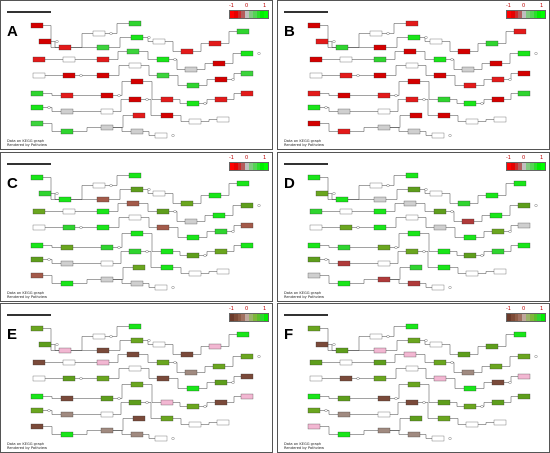 The height and width of the screenshot is (453, 550). I want to click on legend-colorbar, so click(526, 14).